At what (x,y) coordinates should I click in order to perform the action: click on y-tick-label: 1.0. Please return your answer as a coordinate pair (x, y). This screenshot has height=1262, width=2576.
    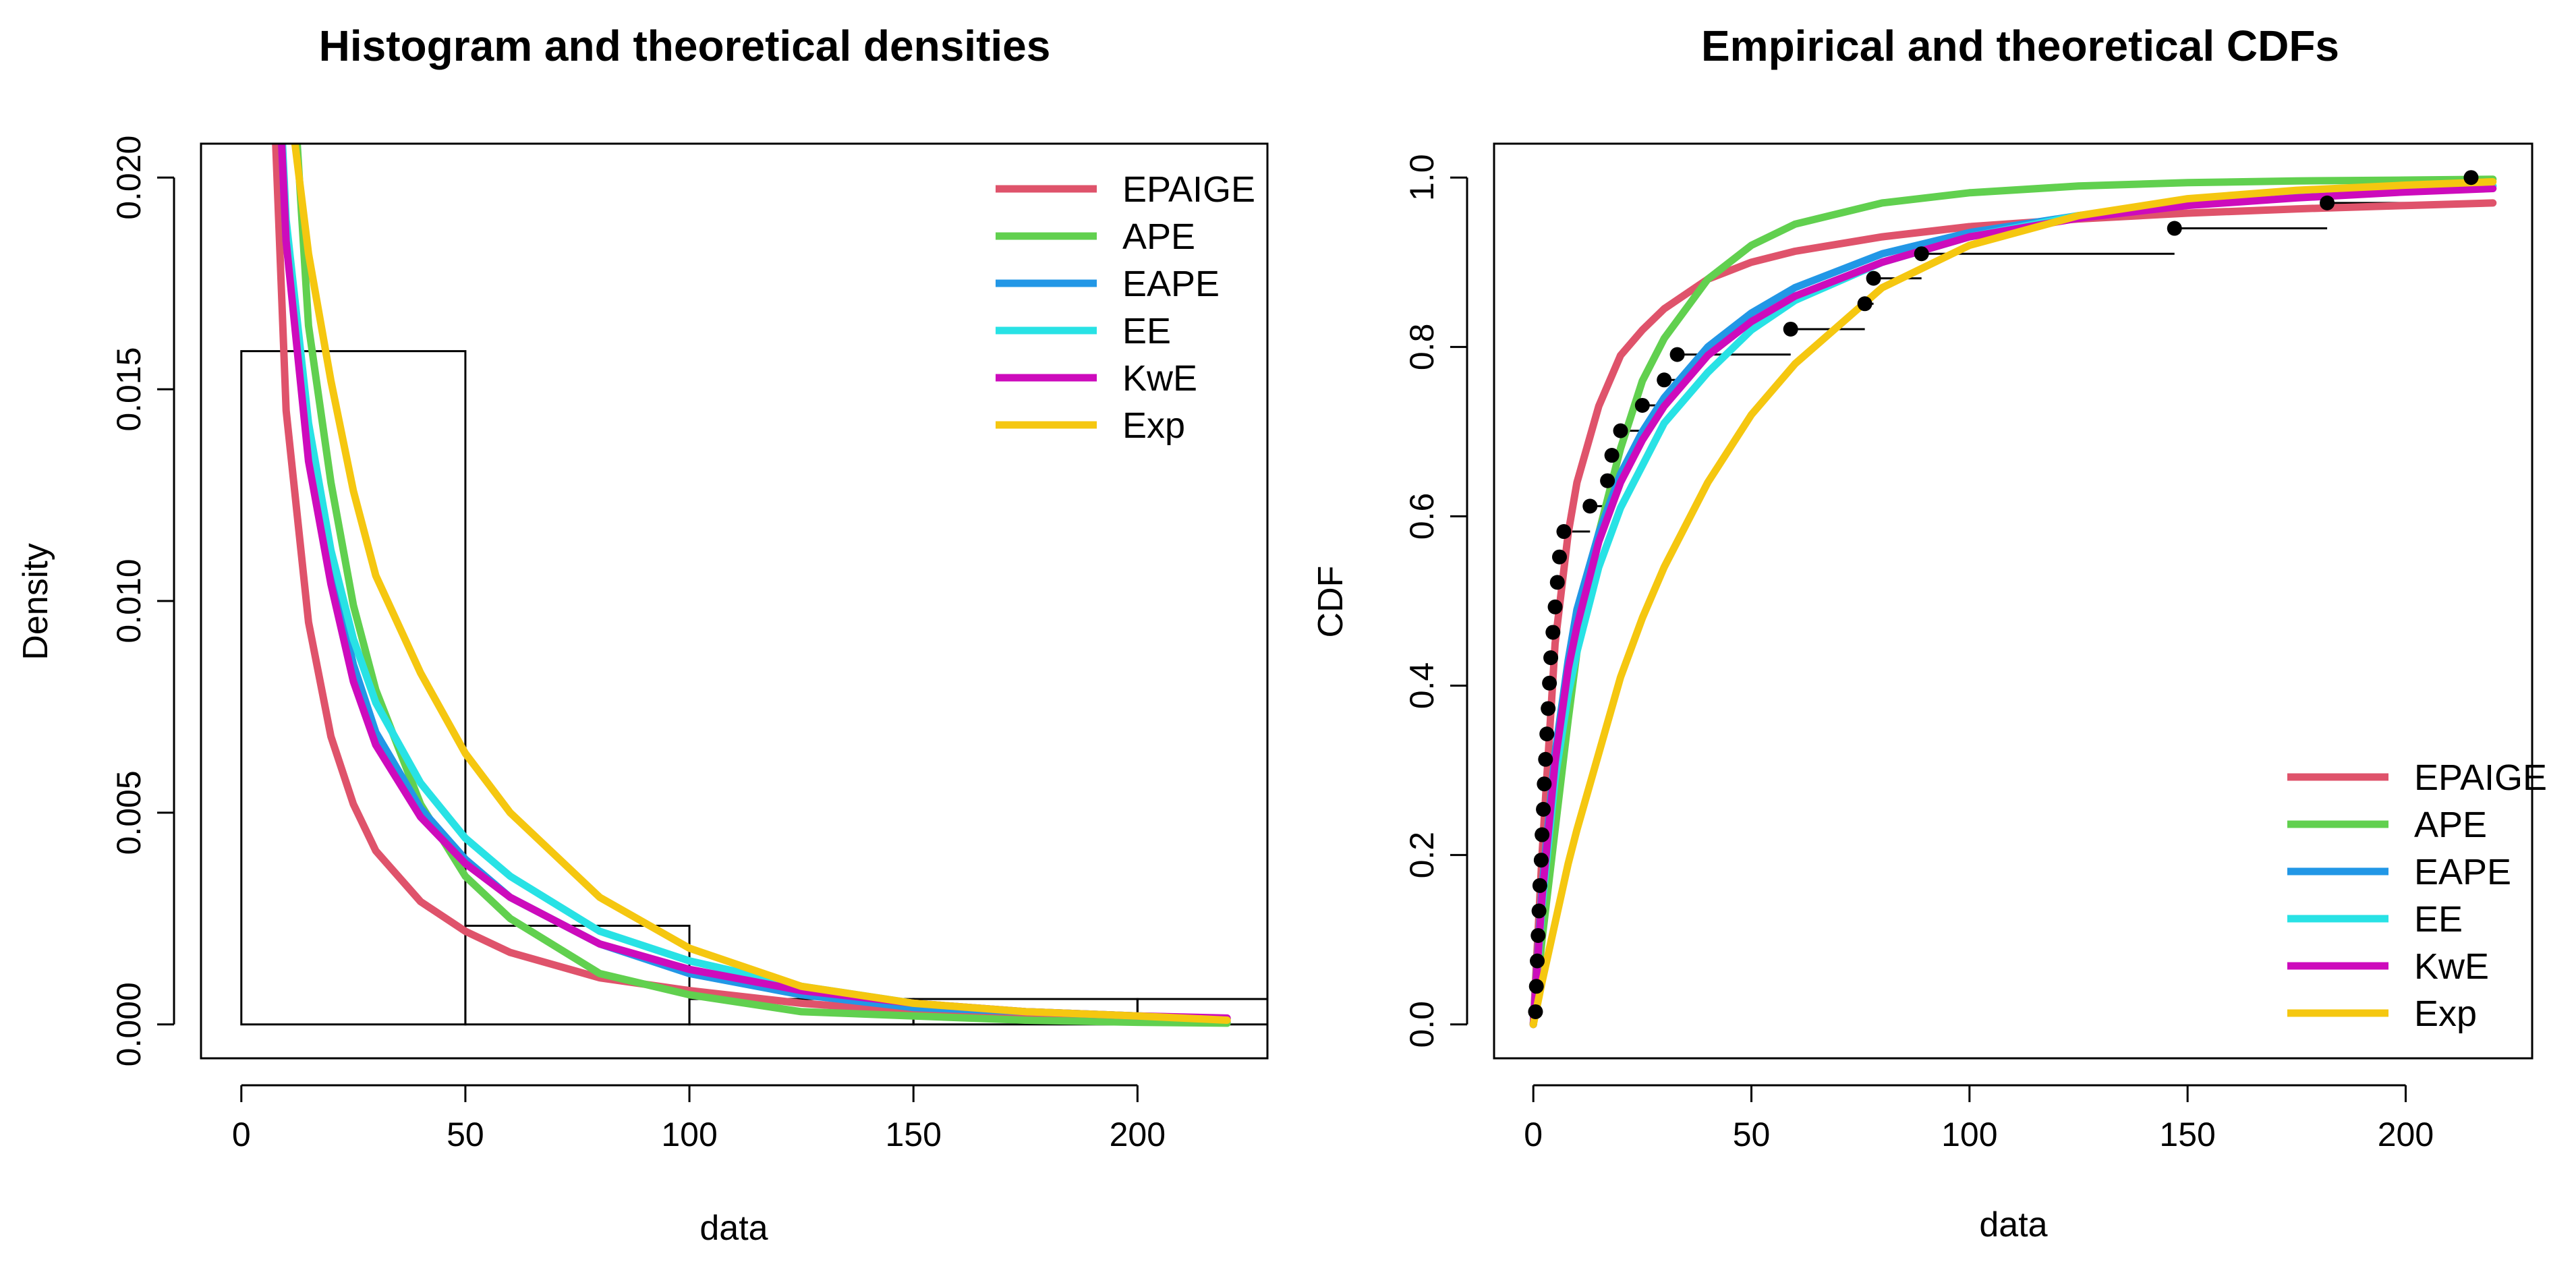
    Looking at the image, I should click on (1422, 177).